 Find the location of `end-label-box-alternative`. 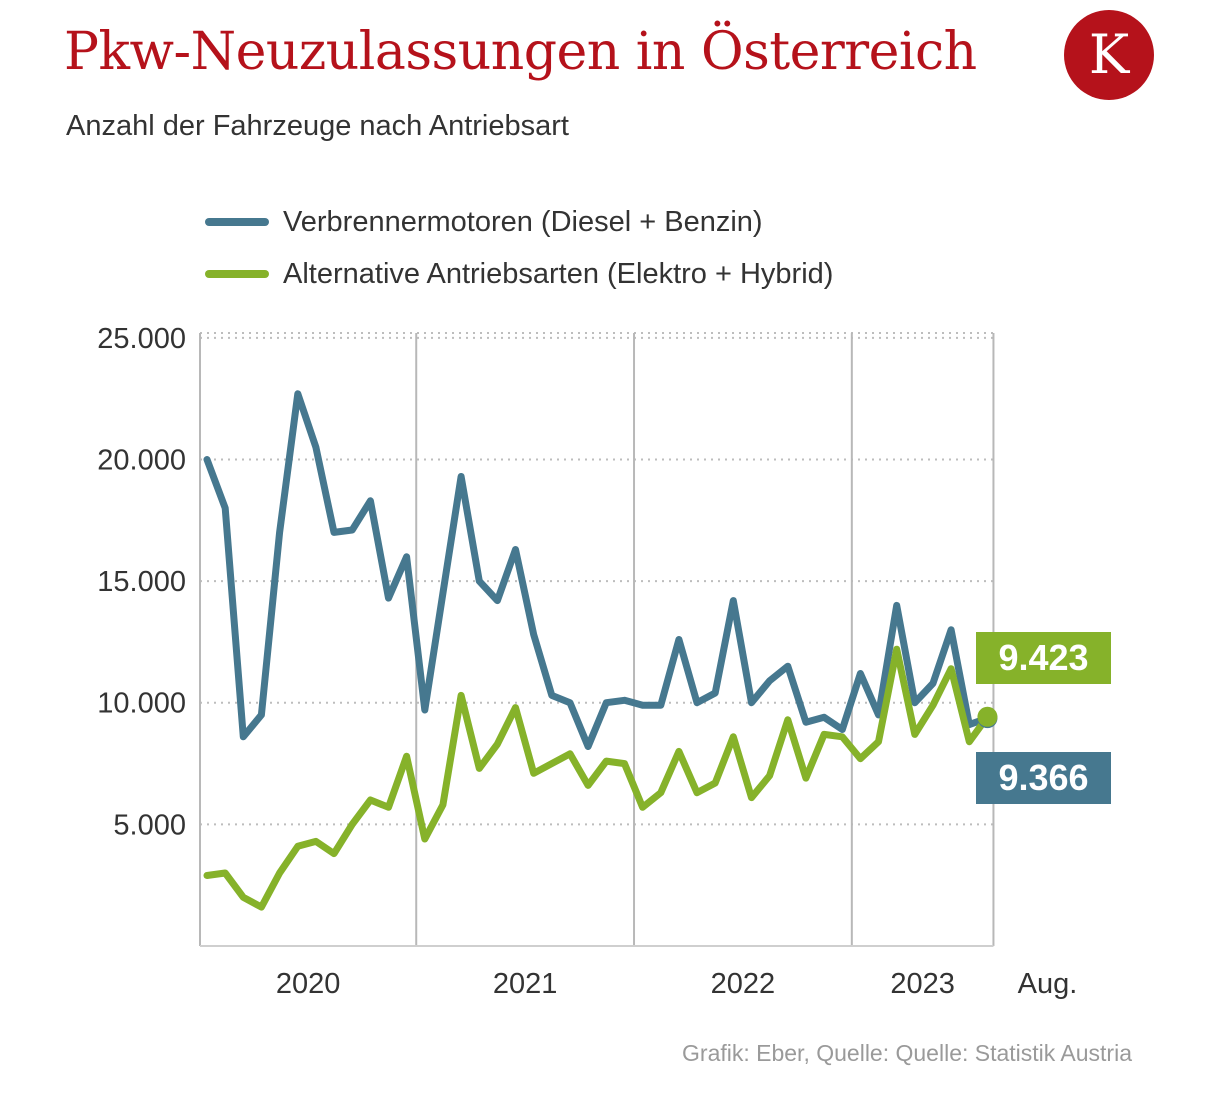

end-label-box-alternative is located at coordinates (1043, 658).